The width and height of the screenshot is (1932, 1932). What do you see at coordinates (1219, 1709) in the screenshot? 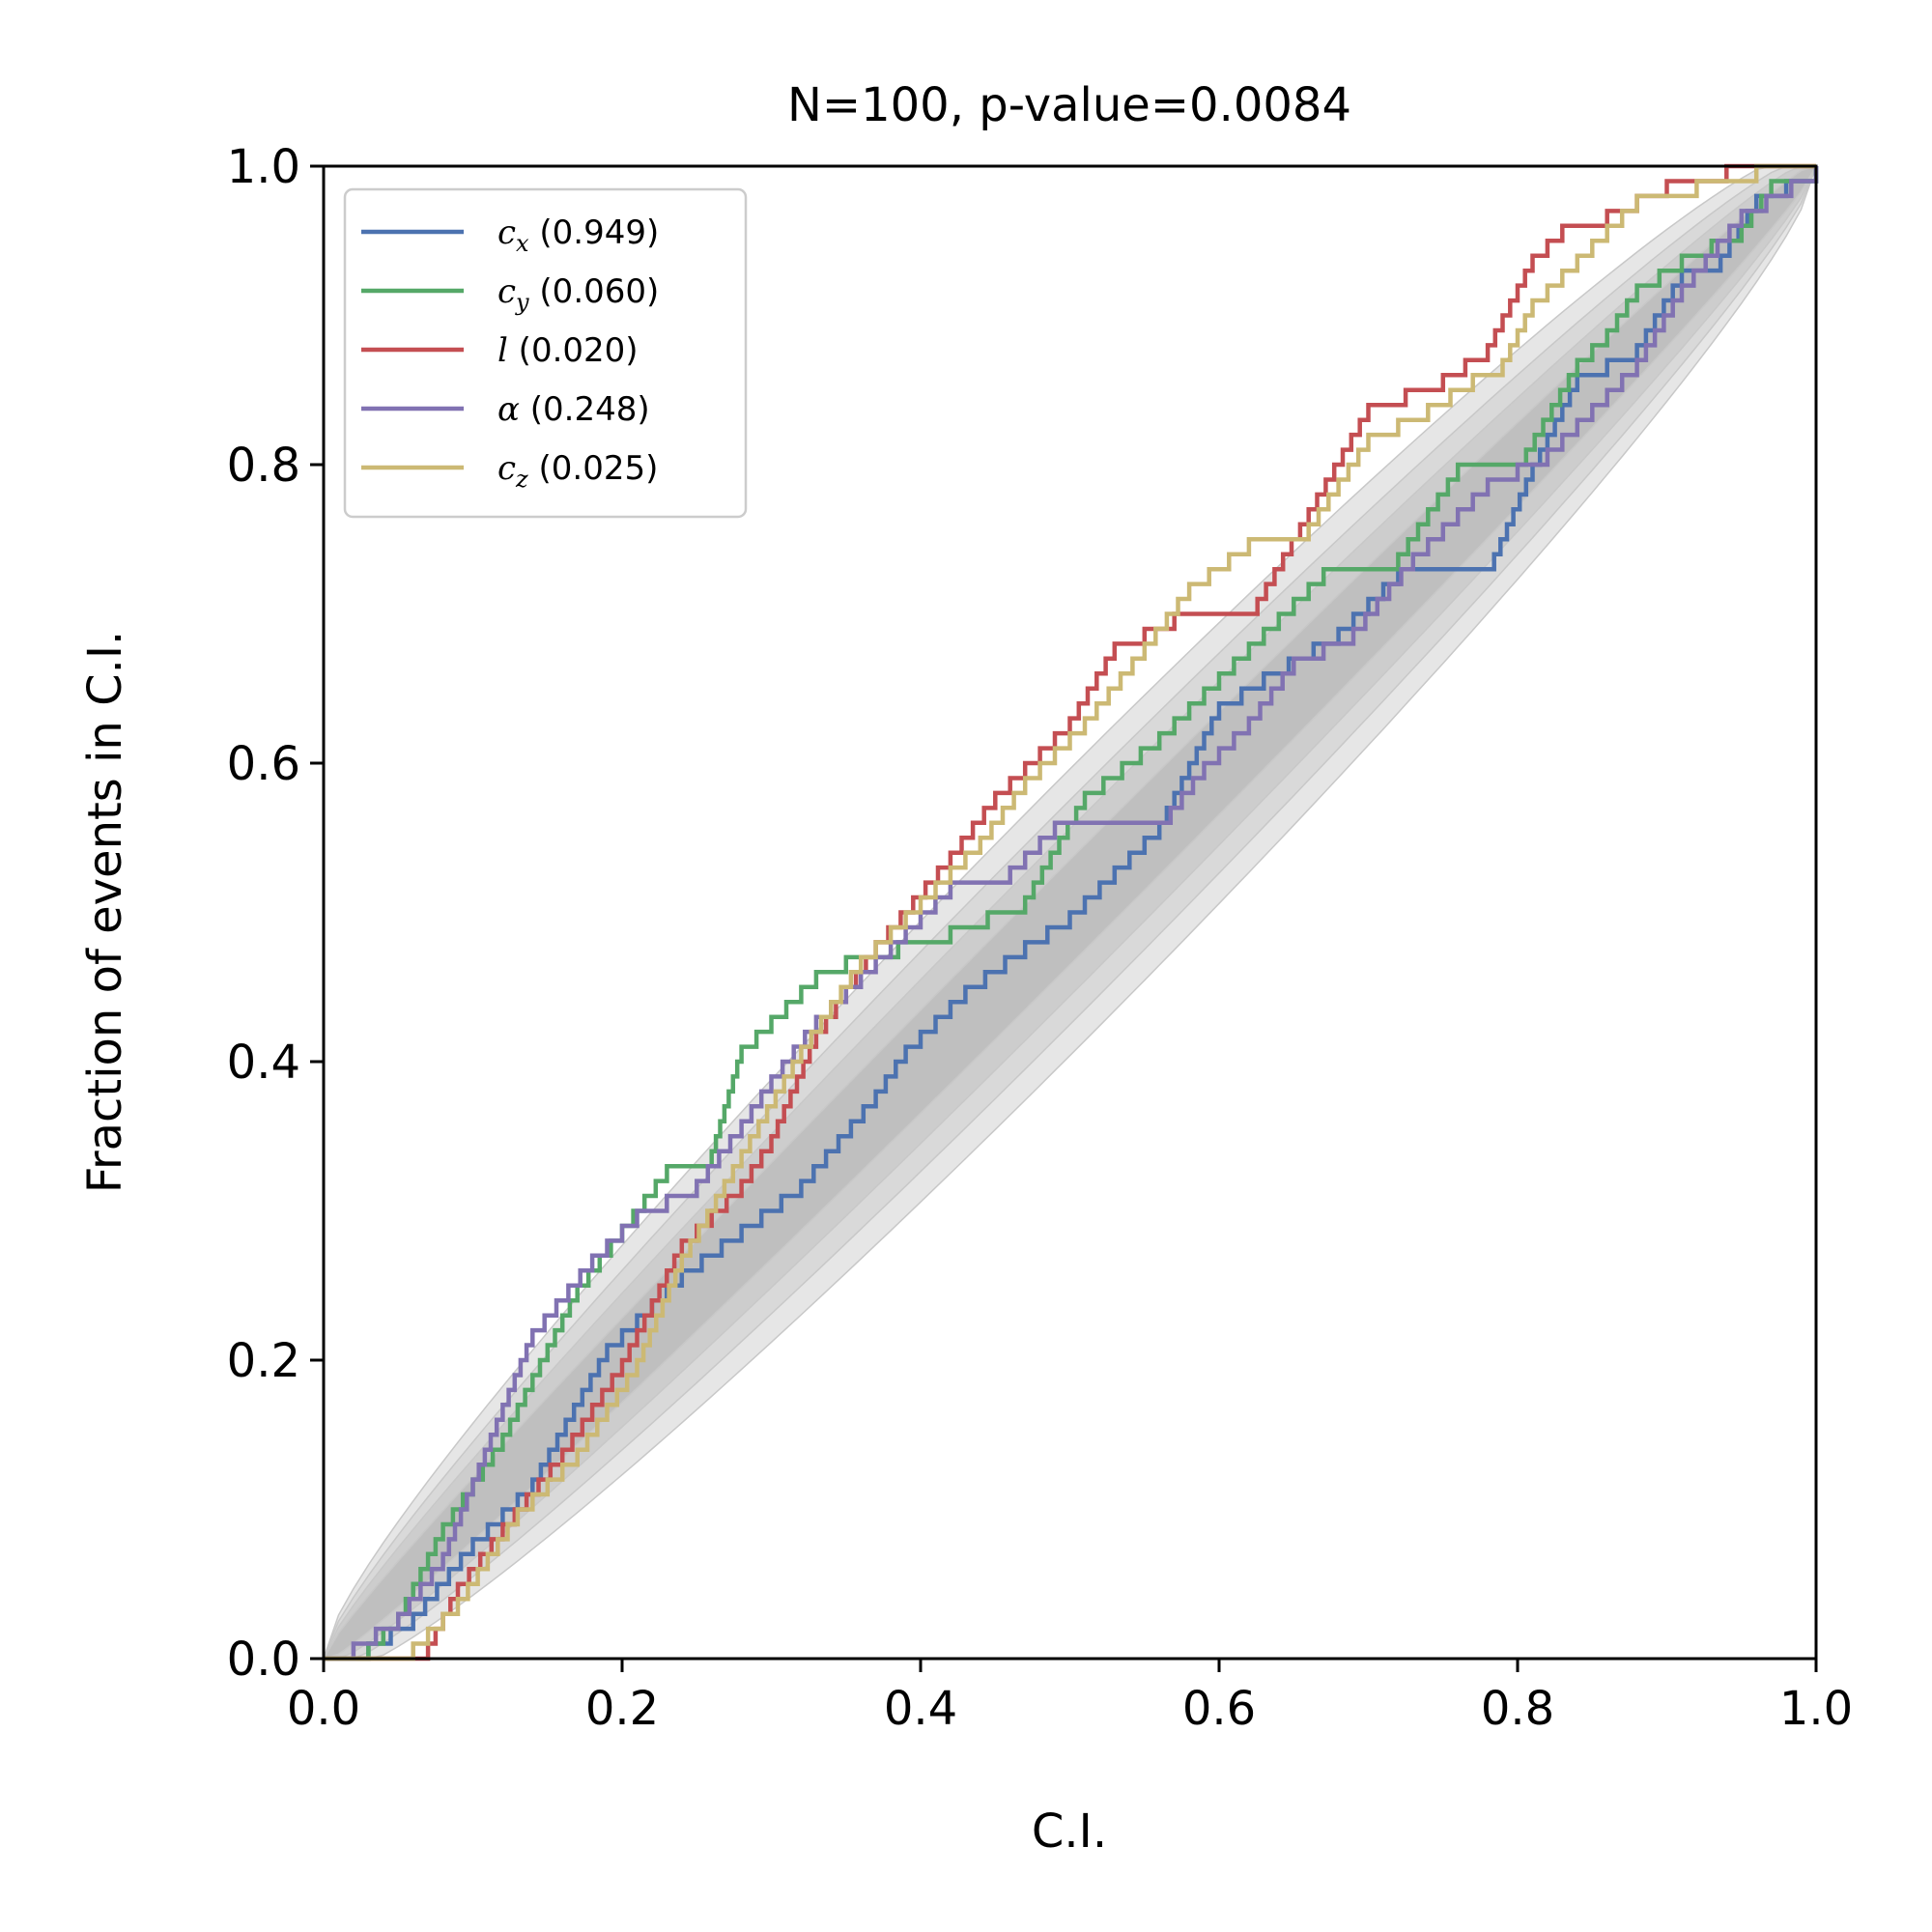
I see `x-tick-label: 0.6` at bounding box center [1219, 1709].